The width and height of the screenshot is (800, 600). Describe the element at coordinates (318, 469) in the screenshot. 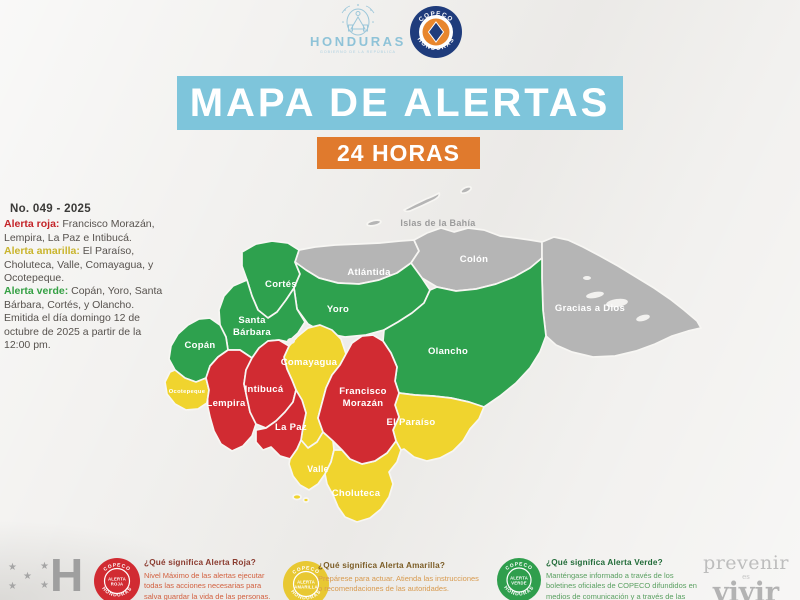

I see `label-valle: Valle` at that location.